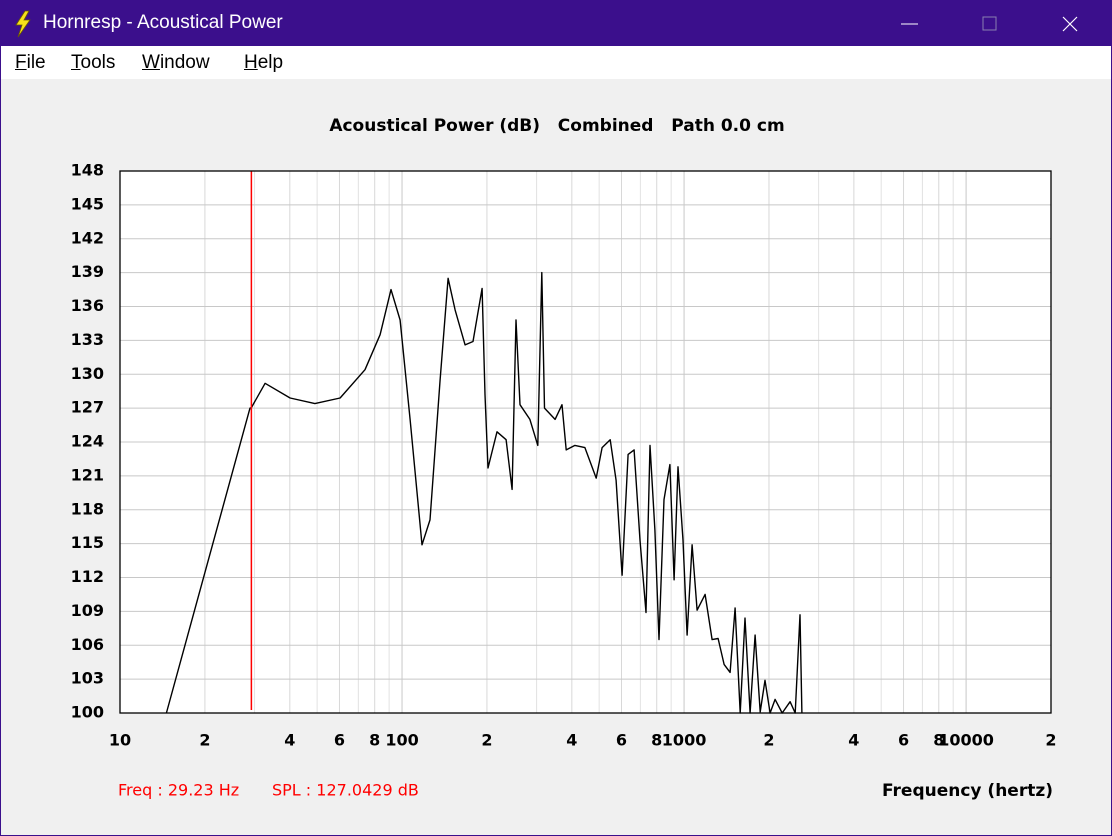 This screenshot has height=836, width=1112. Describe the element at coordinates (87, 678) in the screenshot. I see `y-tick-label: 103` at that location.